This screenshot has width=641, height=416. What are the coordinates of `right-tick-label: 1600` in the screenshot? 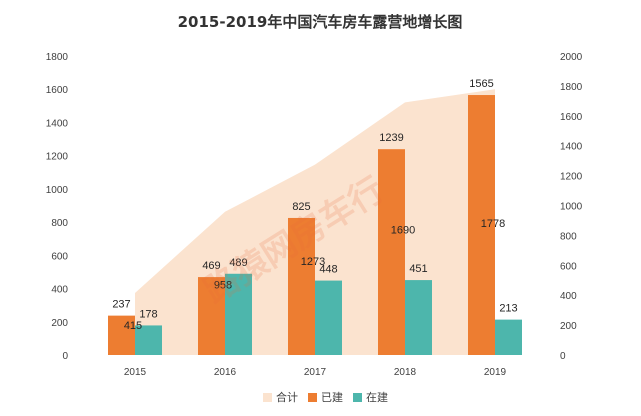 It's located at (571, 117).